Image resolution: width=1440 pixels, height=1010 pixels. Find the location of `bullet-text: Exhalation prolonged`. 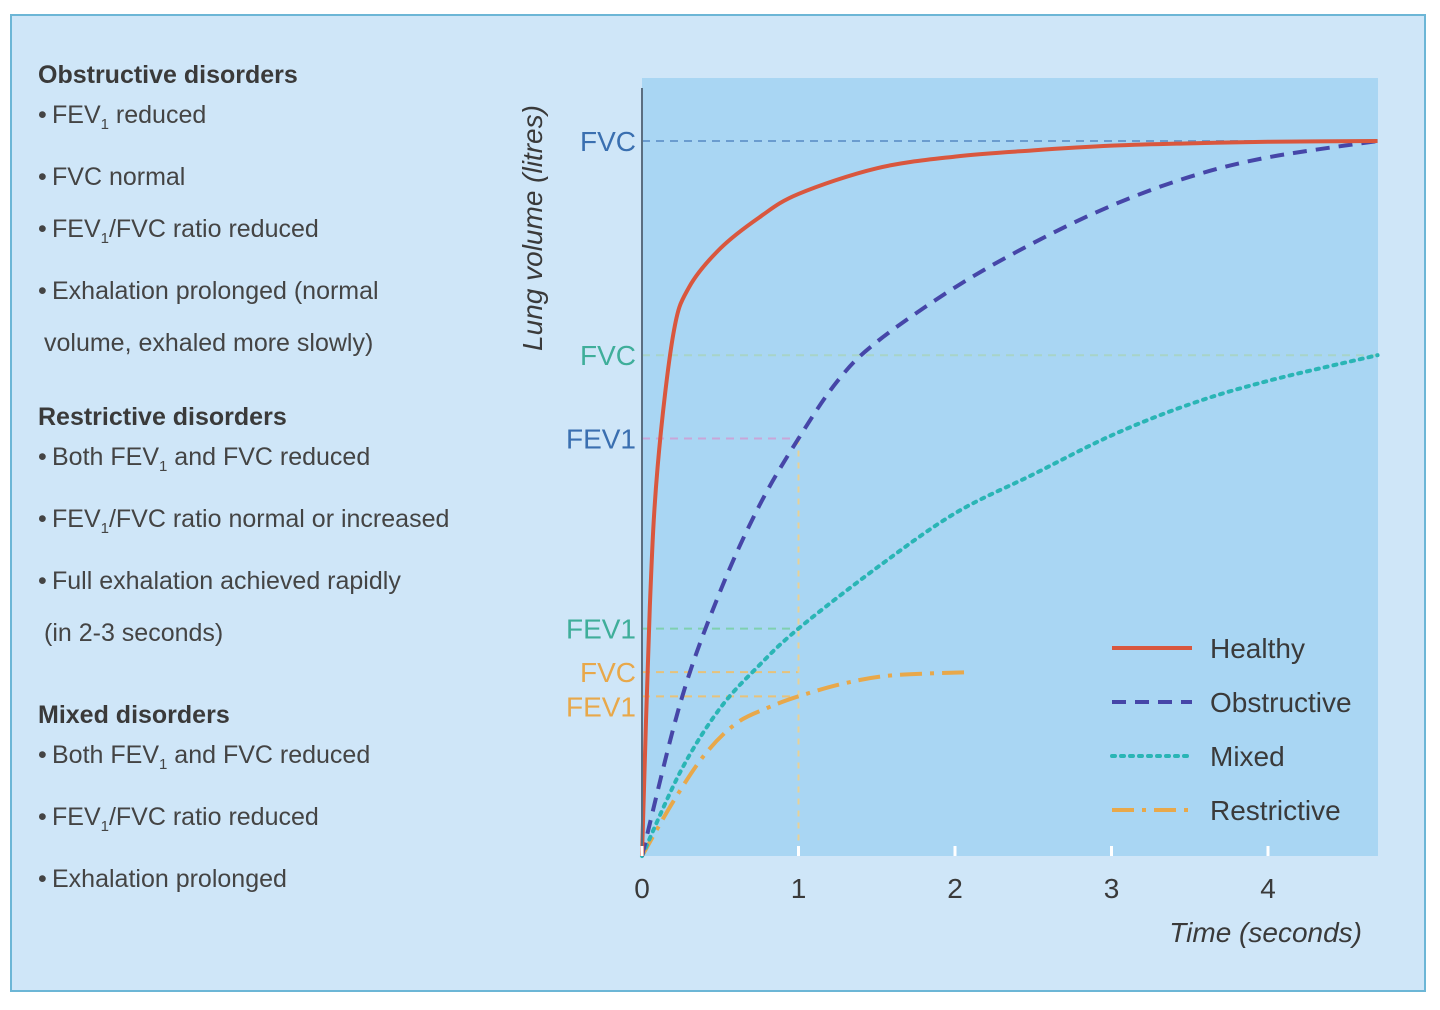

bullet-text: Exhalation prolonged is located at coordinates (169, 879).